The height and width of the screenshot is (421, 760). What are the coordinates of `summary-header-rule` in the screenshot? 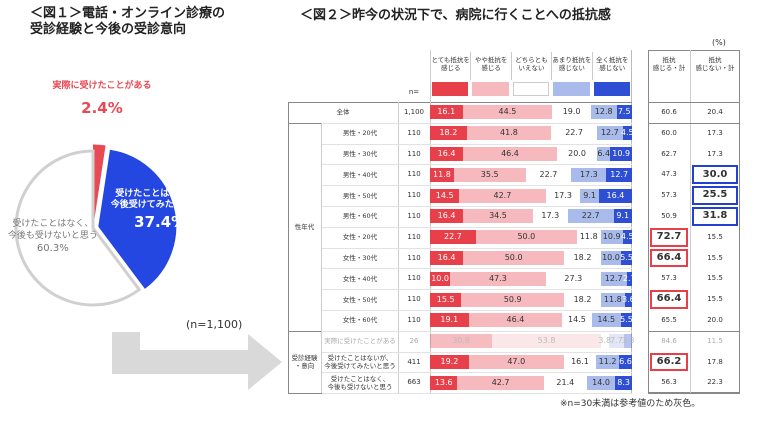 It's located at (694, 102).